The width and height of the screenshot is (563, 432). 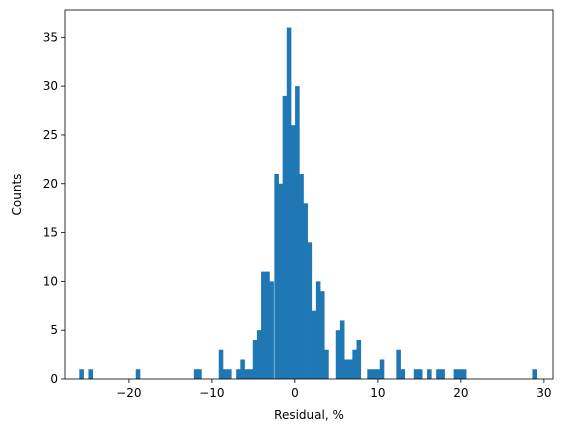 I want to click on y-tick-label: 35, so click(x=50, y=37).